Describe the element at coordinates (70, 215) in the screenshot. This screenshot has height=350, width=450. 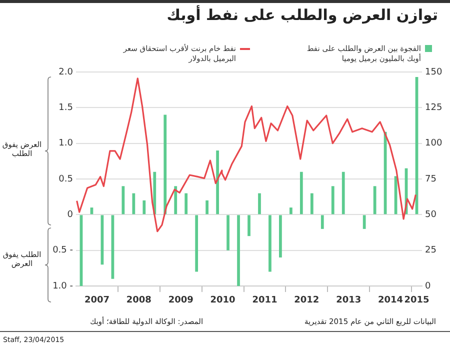
I see `y-tick-label: 0` at that location.